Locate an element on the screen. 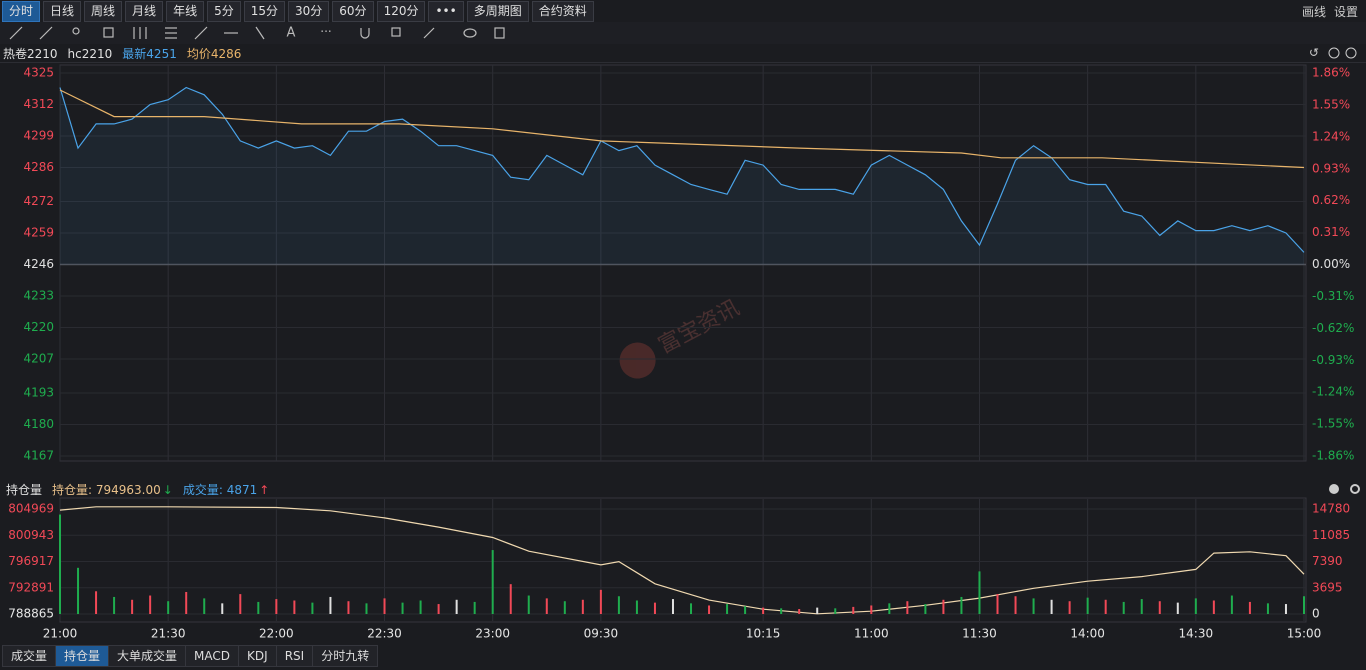 Image resolution: width=1366 pixels, height=670 pixels. period-tab: 60分 is located at coordinates (353, 11).